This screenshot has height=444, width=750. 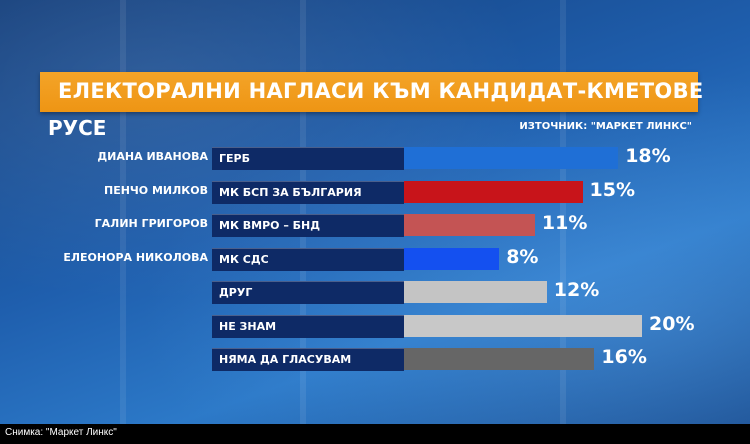 What do you see at coordinates (308, 259) in the screenshot?
I see `party-box: МК СДС` at bounding box center [308, 259].